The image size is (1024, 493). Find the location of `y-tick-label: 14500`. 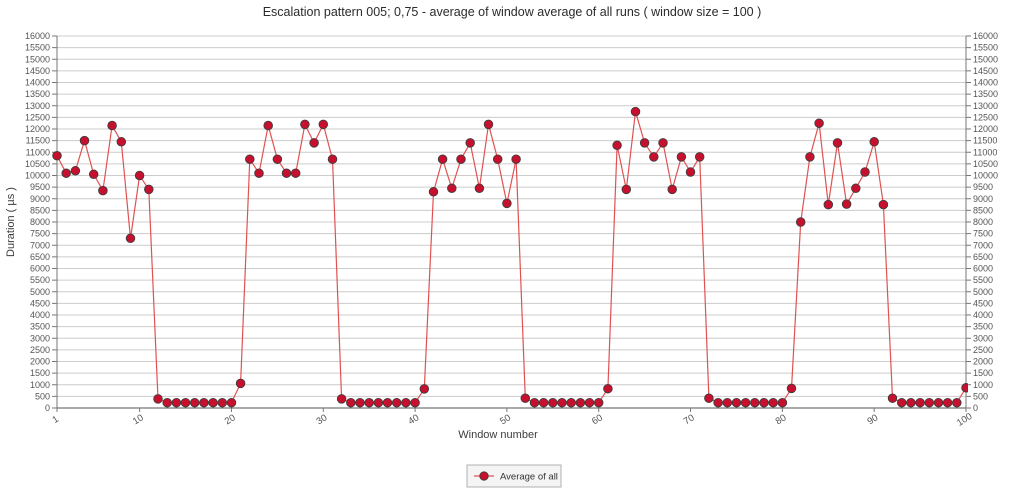

y-tick-label: 14500 is located at coordinates (985, 71).